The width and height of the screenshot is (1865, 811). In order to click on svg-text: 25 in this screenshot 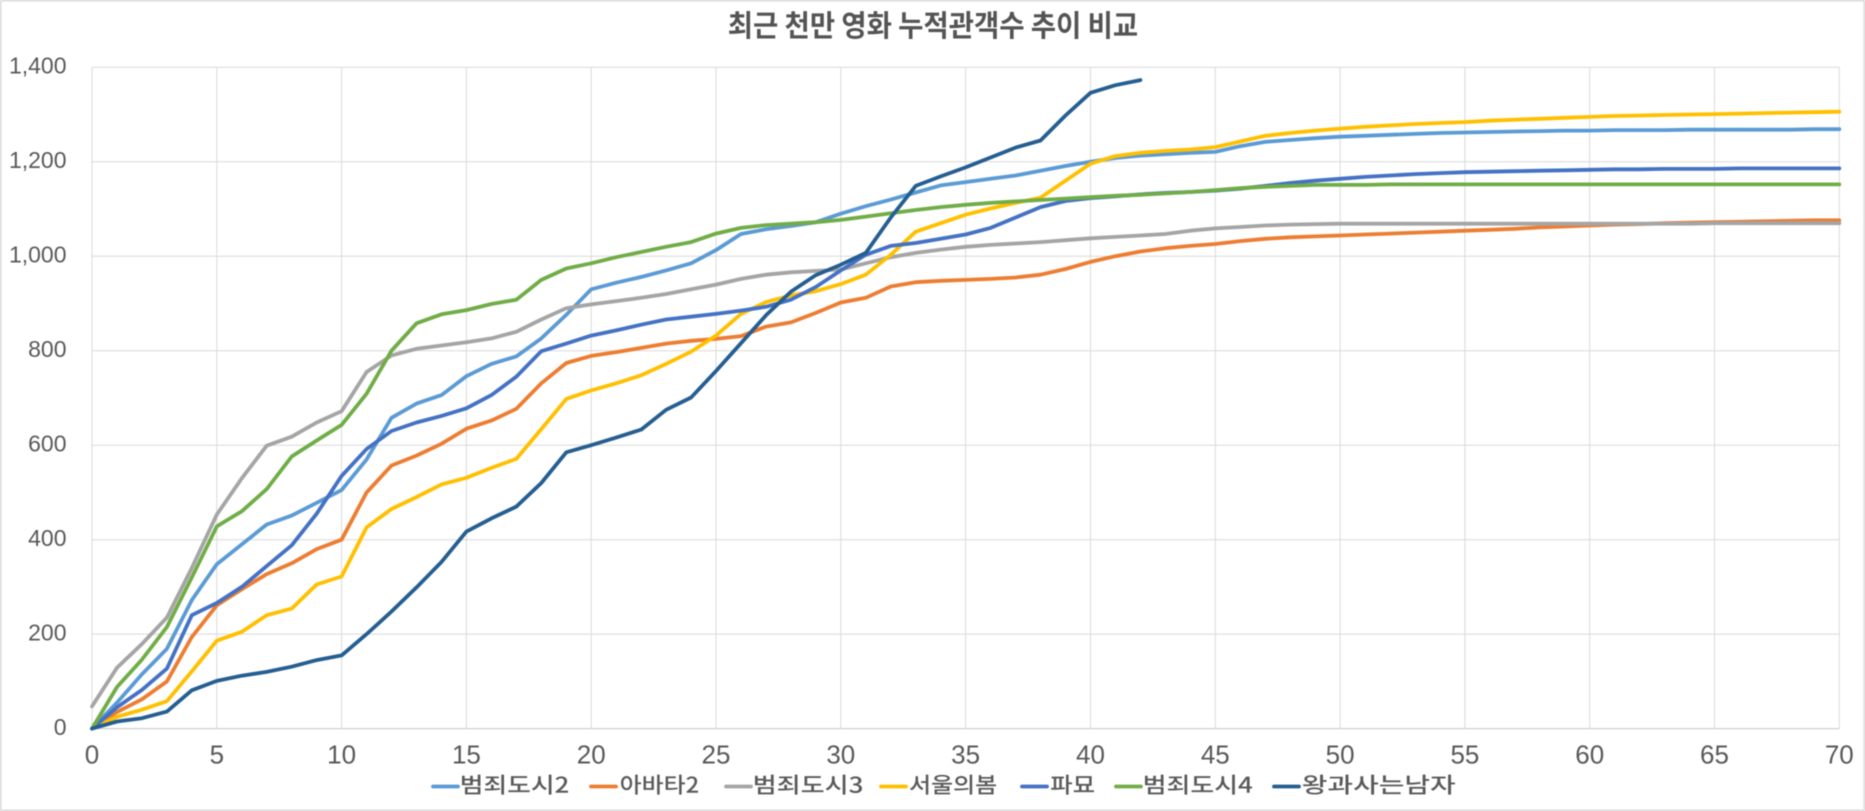, I will do `click(716, 754)`.